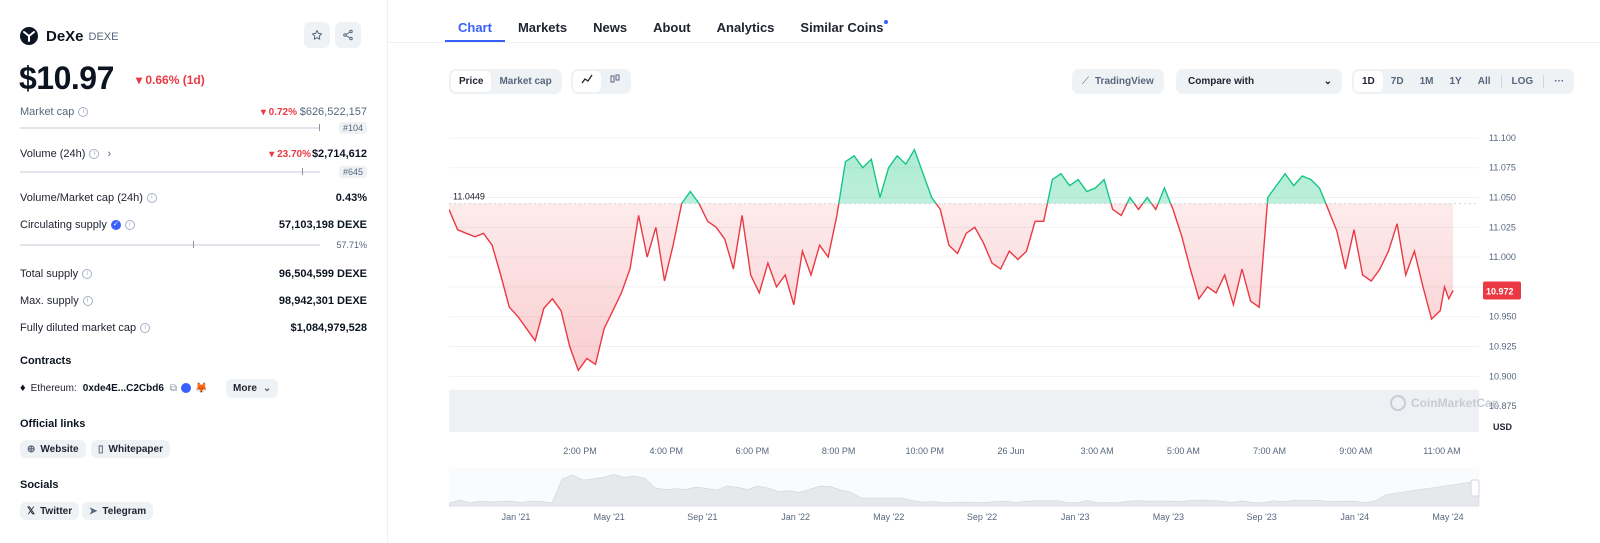  Describe the element at coordinates (516, 517) in the screenshot. I see `navigator-tick-label: Jan '21` at that location.